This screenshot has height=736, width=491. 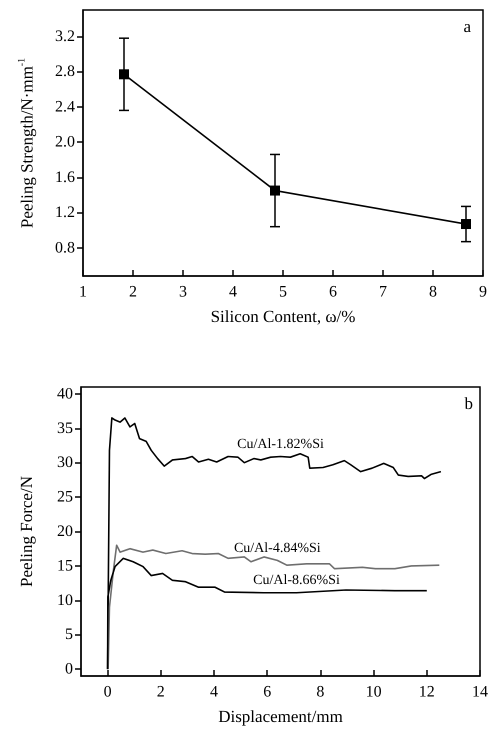 What do you see at coordinates (383, 292) in the screenshot?
I see `x-tick-label: 7` at bounding box center [383, 292].